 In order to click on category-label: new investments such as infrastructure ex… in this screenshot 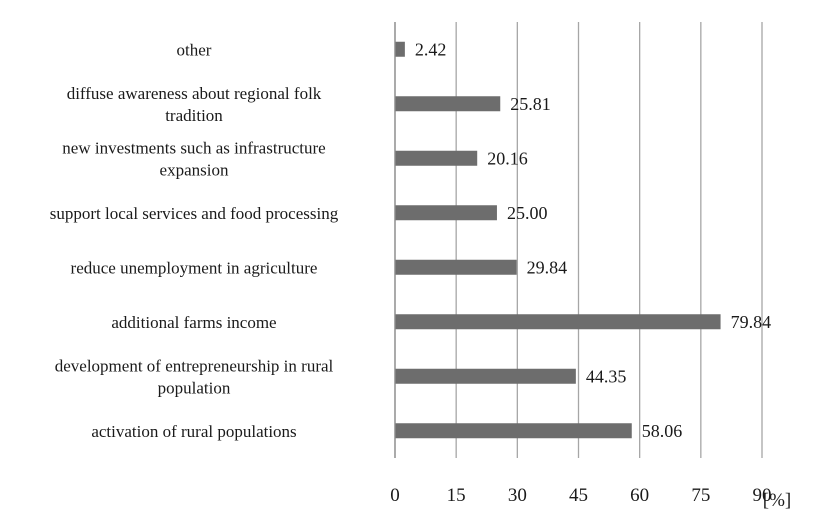, I will do `click(193, 158)`.